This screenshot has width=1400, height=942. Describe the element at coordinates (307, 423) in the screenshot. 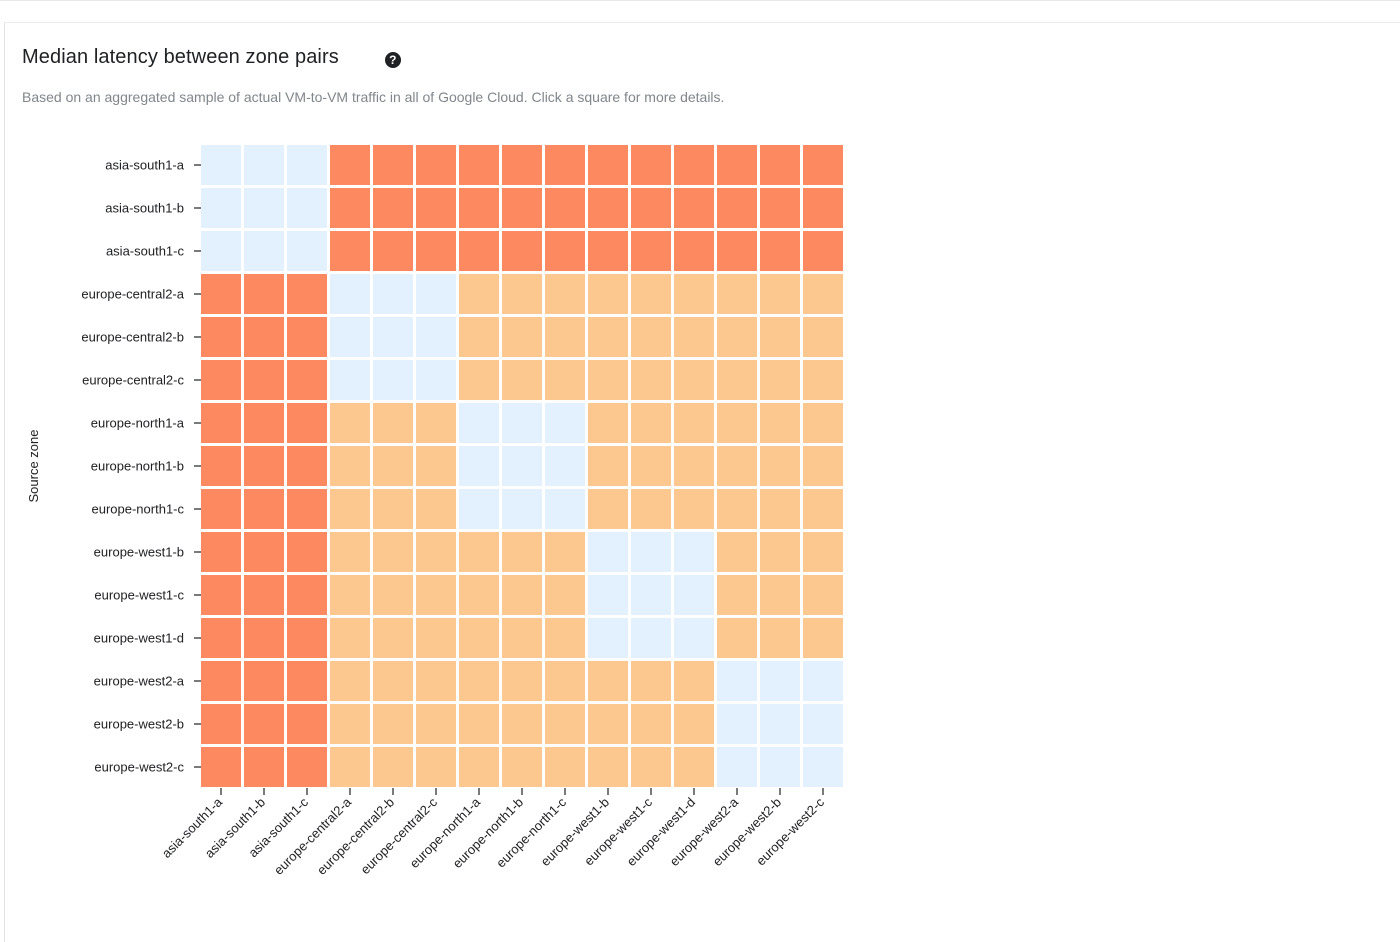

I see `heatmap-cell-europe-north1-a-to-asia-south1-c` at that location.